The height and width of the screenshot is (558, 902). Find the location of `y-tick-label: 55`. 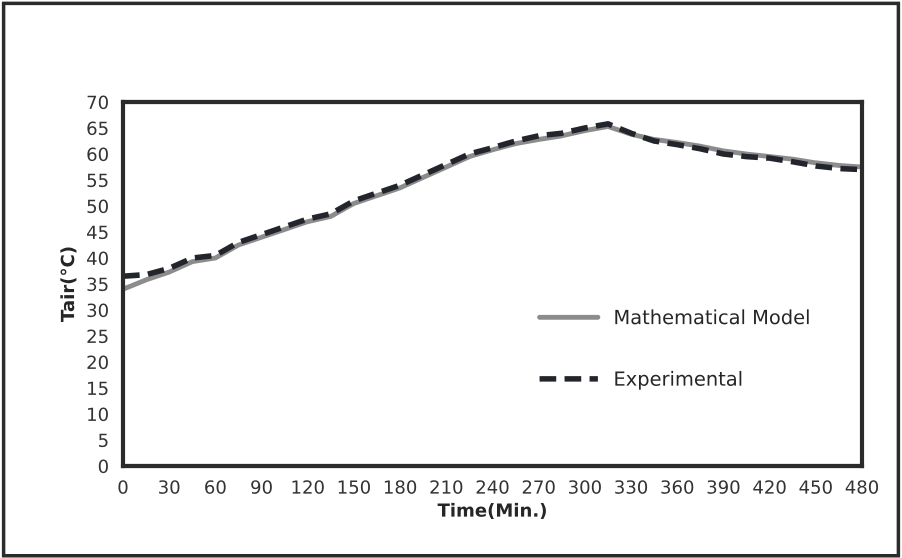

y-tick-label: 55 is located at coordinates (98, 181).